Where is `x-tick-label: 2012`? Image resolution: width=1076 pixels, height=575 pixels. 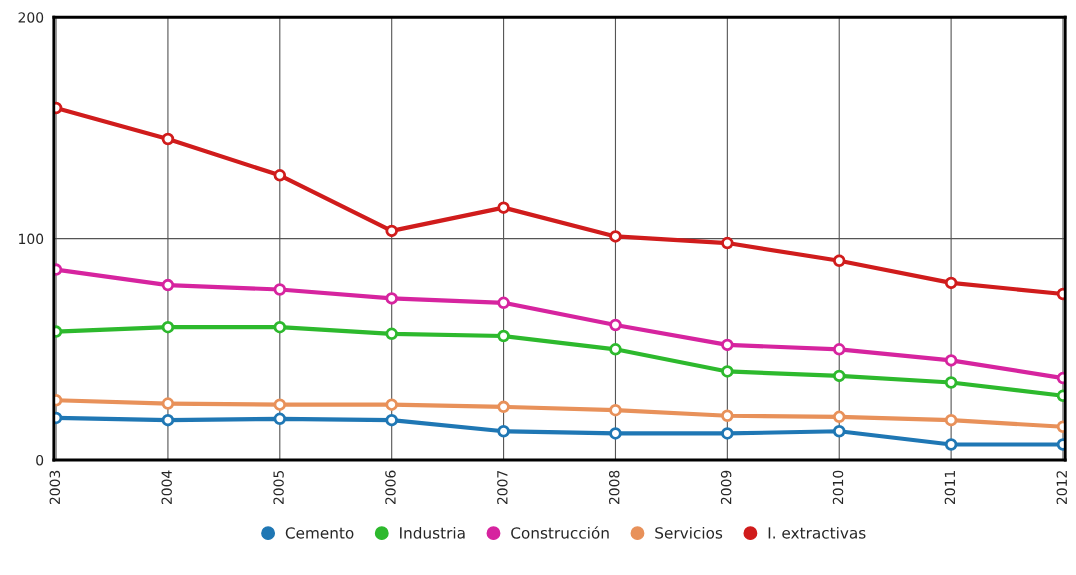 x-tick-label: 2012 is located at coordinates (1062, 488).